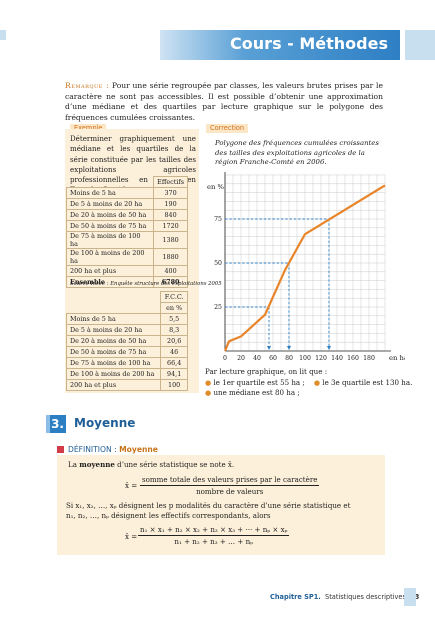  What do you see at coordinates (289, 348) in the screenshot?
I see `reading-arrow-icon` at bounding box center [289, 348].